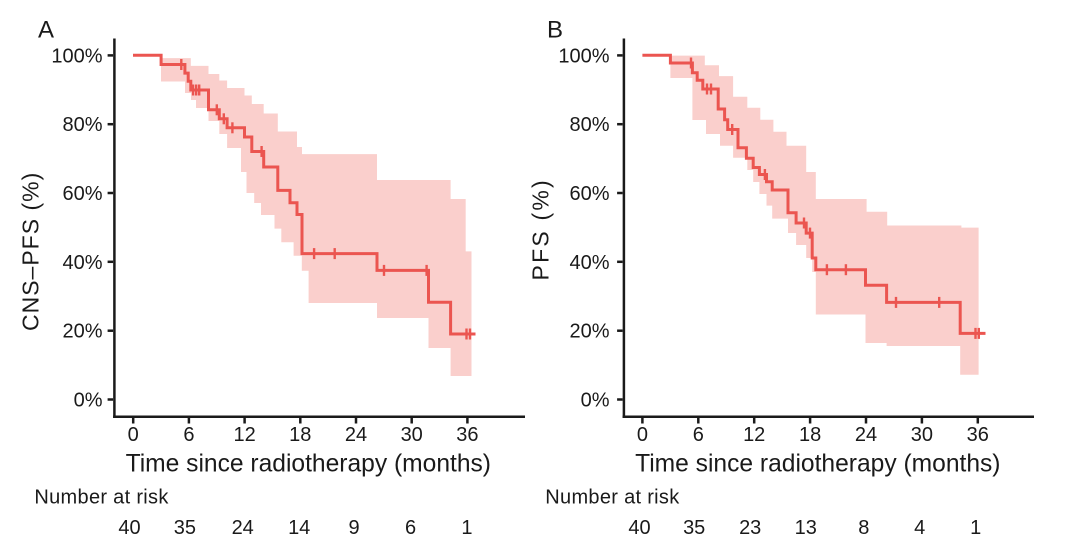 The height and width of the screenshot is (556, 1080). I want to click on svg-text: 13, so click(806, 528).